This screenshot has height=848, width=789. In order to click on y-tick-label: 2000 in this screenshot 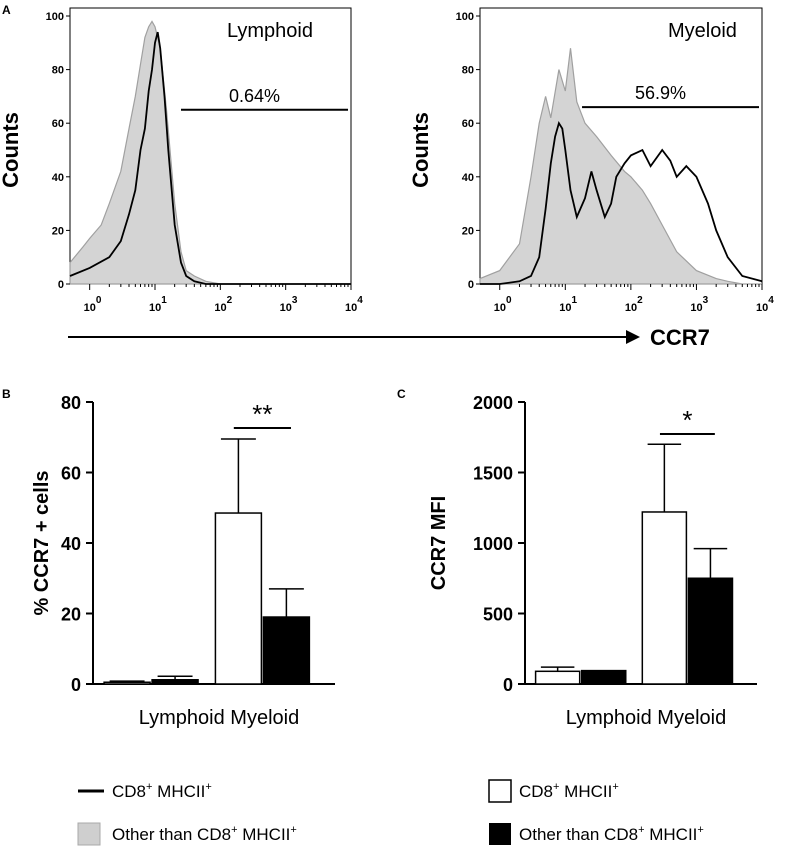, I will do `click(493, 403)`.